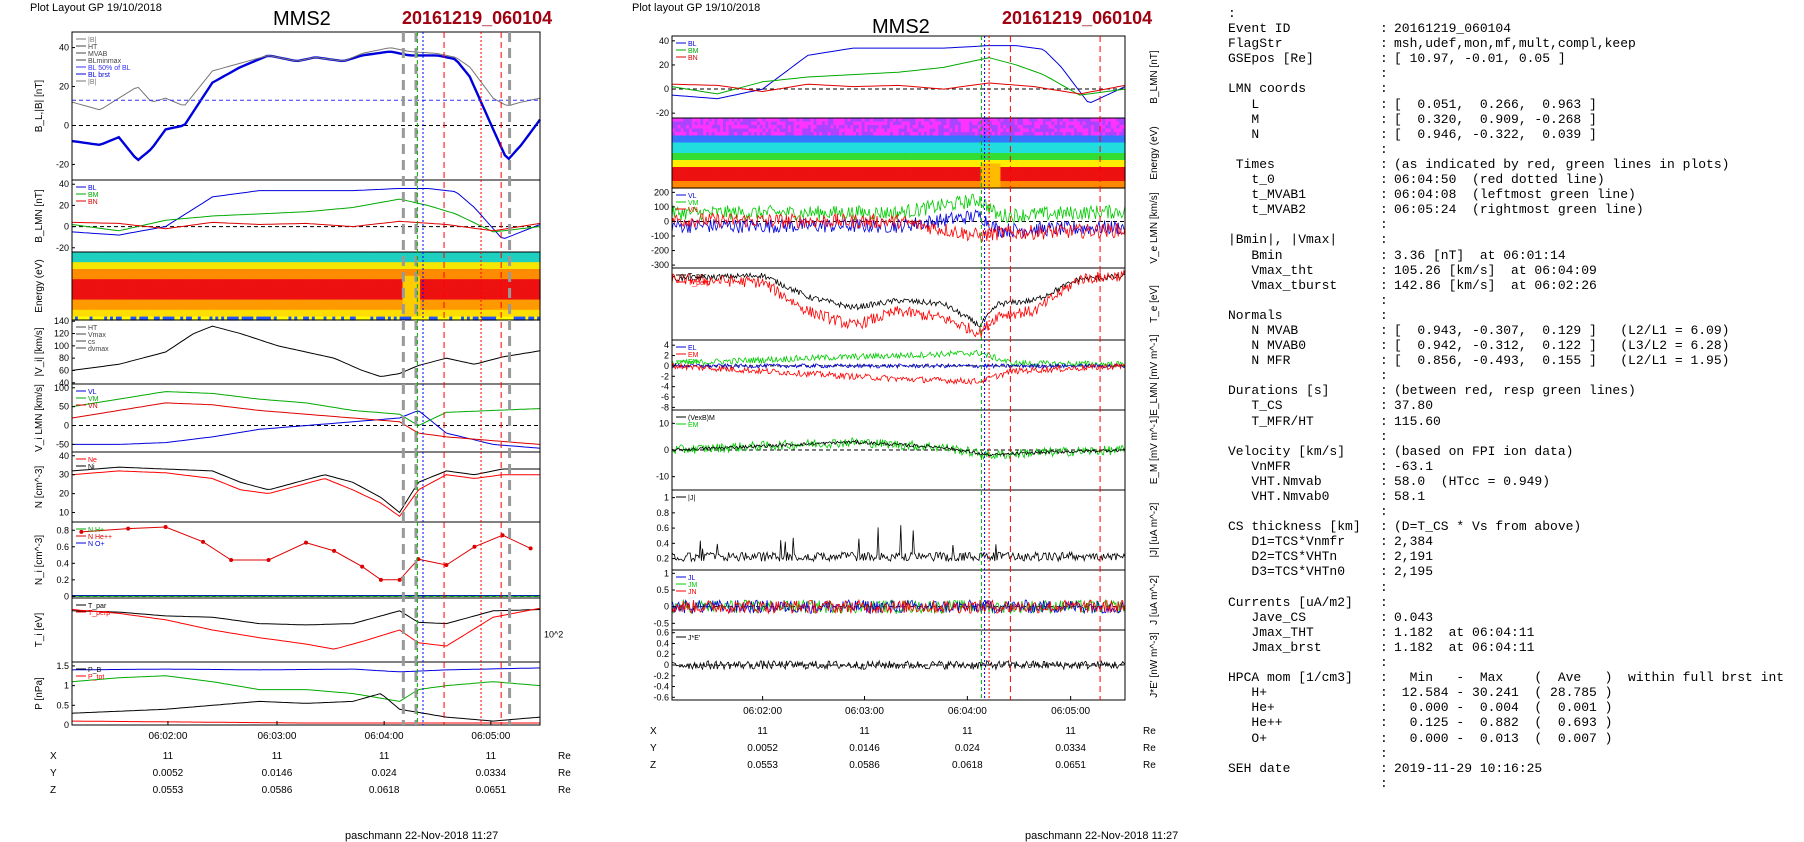  Describe the element at coordinates (99, 75) in the screenshot. I see `legend-label: BL brst` at that location.